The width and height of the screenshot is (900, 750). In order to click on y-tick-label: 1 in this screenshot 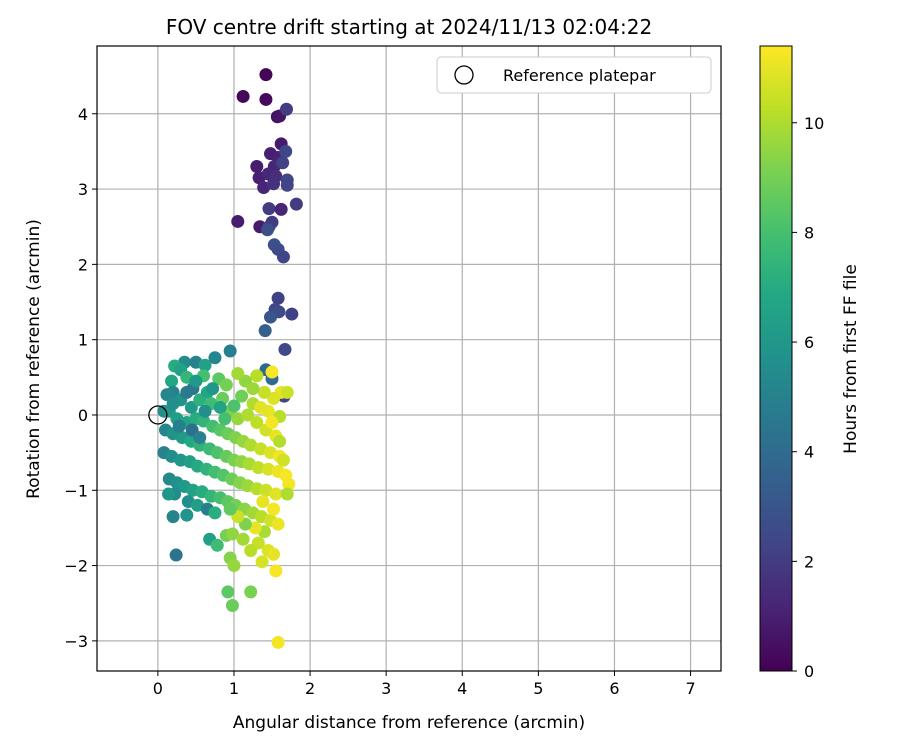, I will do `click(83, 340)`.